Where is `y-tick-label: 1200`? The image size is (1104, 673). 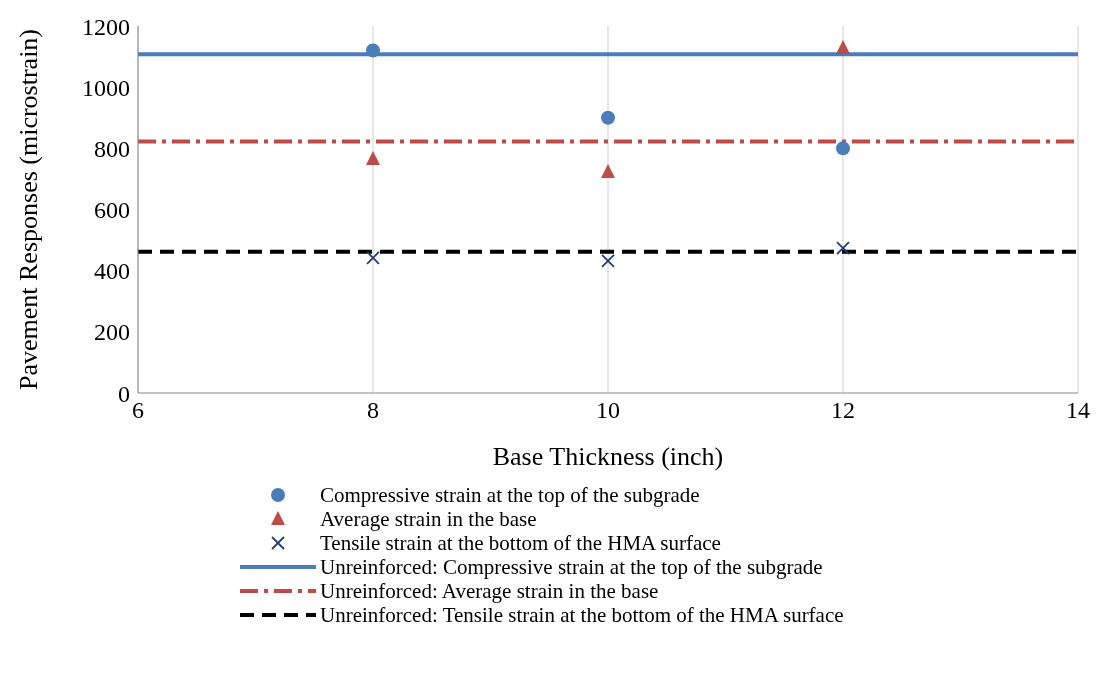 y-tick-label: 1200 is located at coordinates (106, 26).